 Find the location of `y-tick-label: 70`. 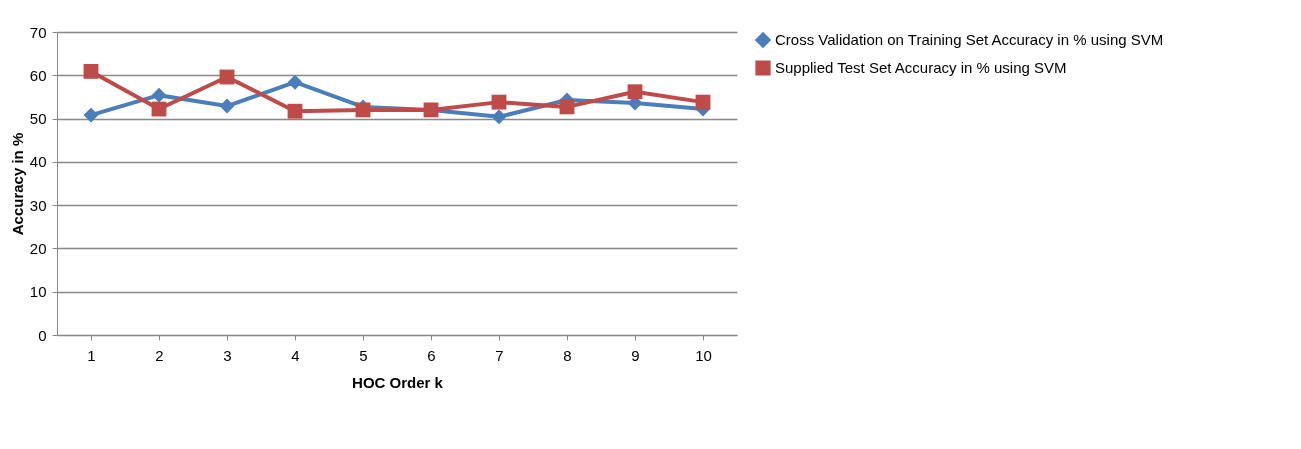

y-tick-label: 70 is located at coordinates (38, 32).